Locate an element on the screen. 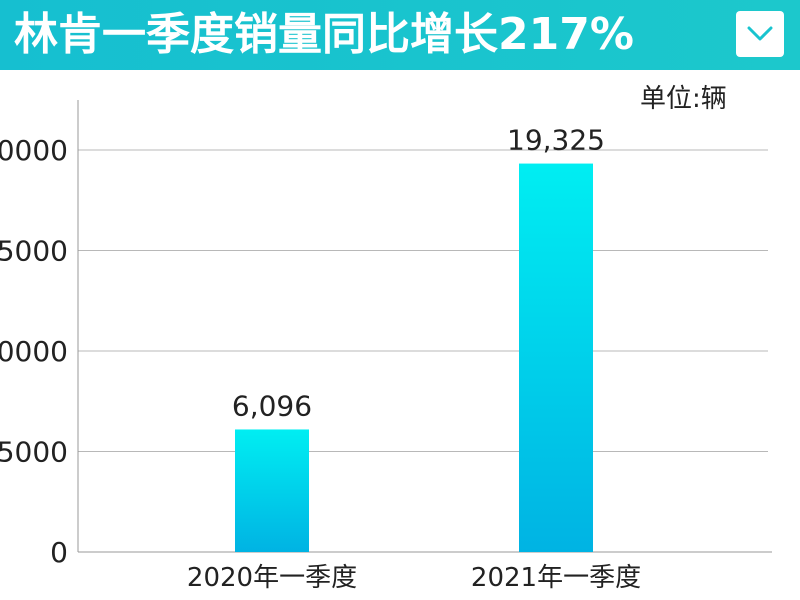 The height and width of the screenshot is (600, 800). dropdown-button is located at coordinates (760, 34).